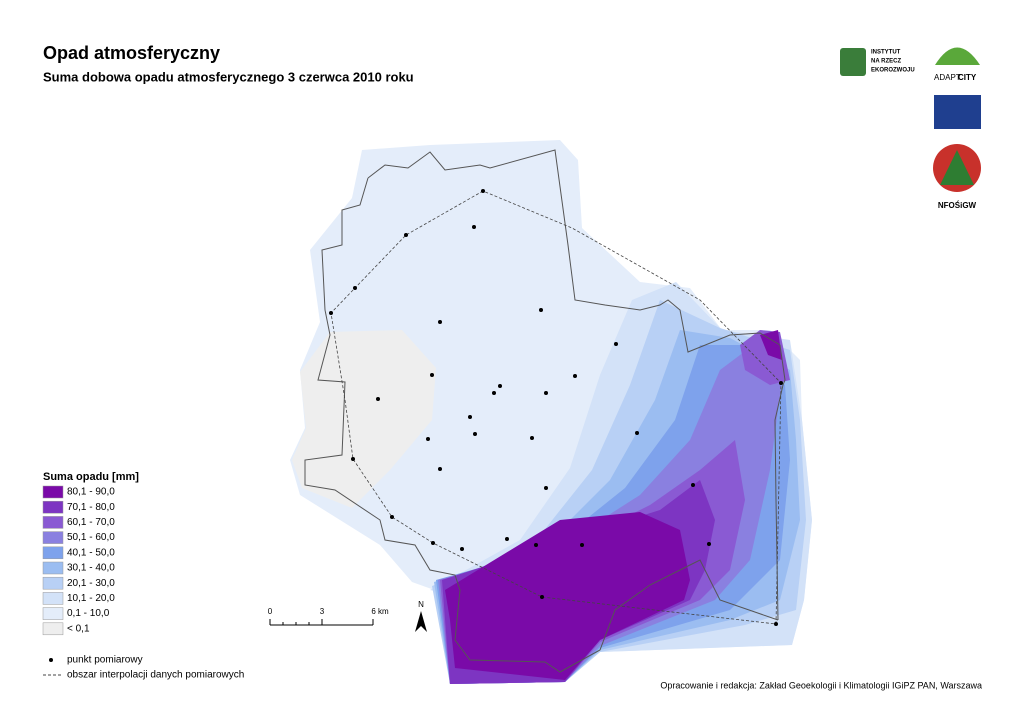  I want to click on logo-nfosigw: NFOŚiGW, so click(957, 177).